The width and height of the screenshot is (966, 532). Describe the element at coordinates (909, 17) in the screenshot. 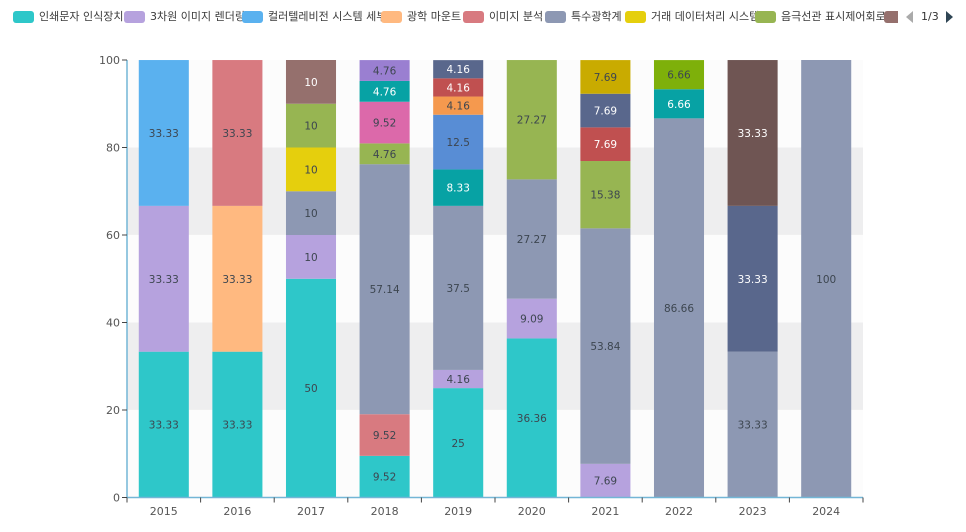

I see `legend-prev-page-icon` at that location.